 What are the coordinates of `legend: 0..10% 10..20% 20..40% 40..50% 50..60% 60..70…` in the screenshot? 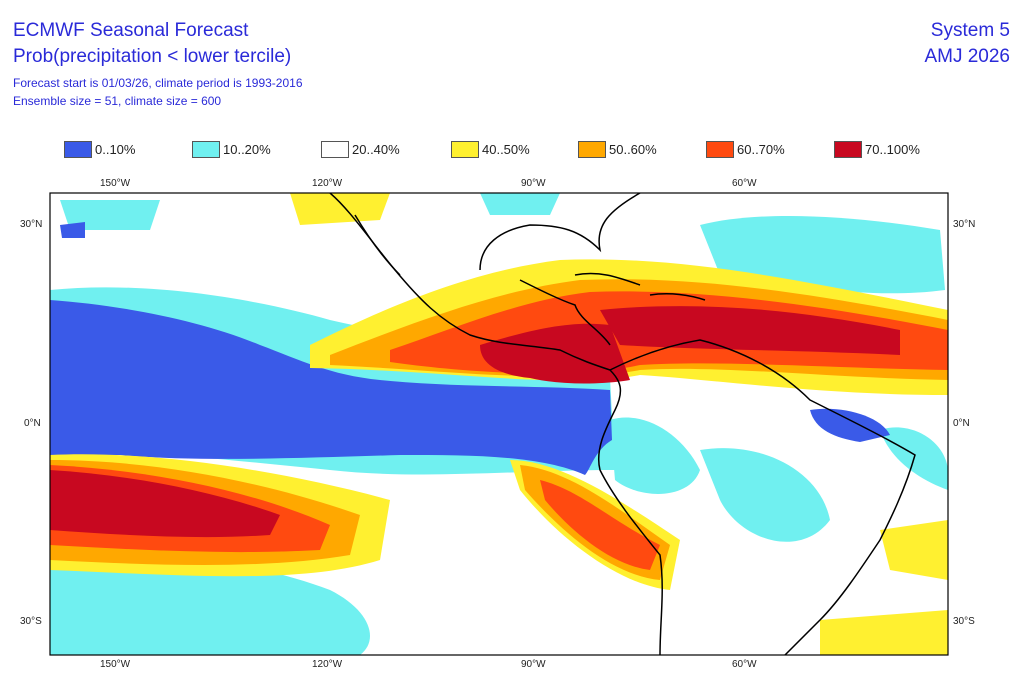 It's located at (514, 151).